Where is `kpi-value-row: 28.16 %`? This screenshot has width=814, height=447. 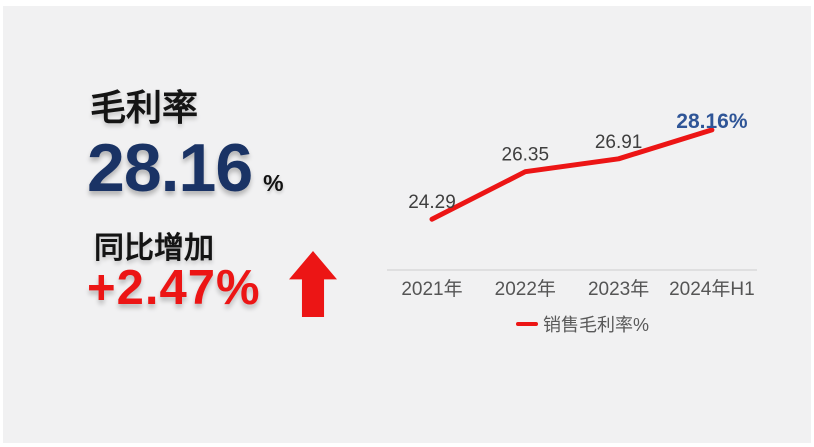 kpi-value-row: 28.16 % is located at coordinates (185, 168).